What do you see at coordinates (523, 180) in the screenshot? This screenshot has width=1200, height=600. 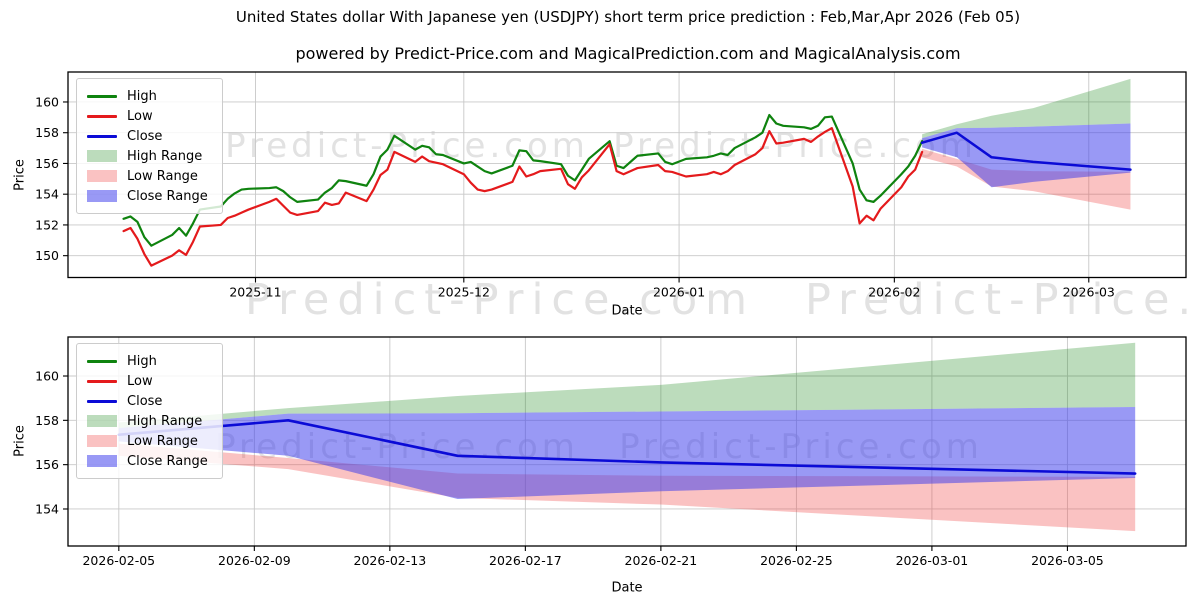 I see `series-high-line` at bounding box center [523, 180].